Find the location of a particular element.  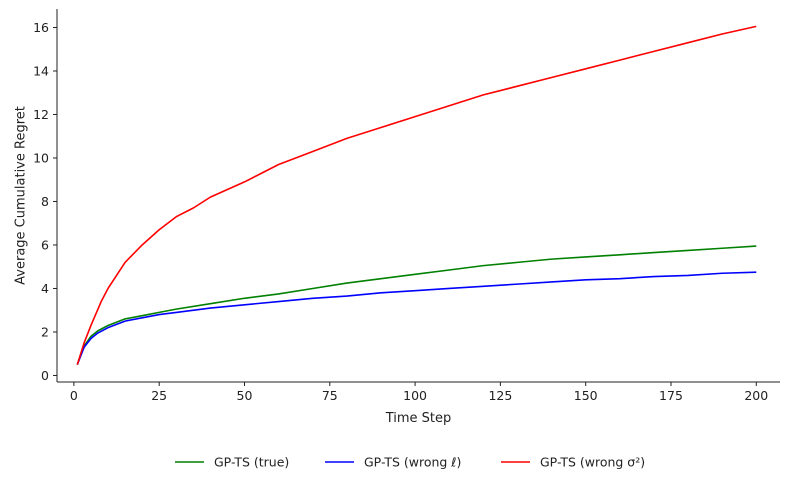

x-axis-label: Time Step is located at coordinates (418, 418).